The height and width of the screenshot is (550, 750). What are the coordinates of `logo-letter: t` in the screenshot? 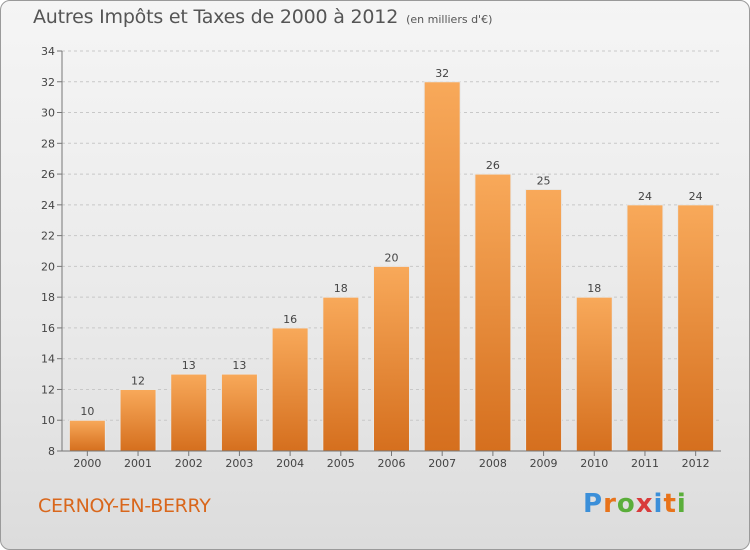 It's located at (670, 504).